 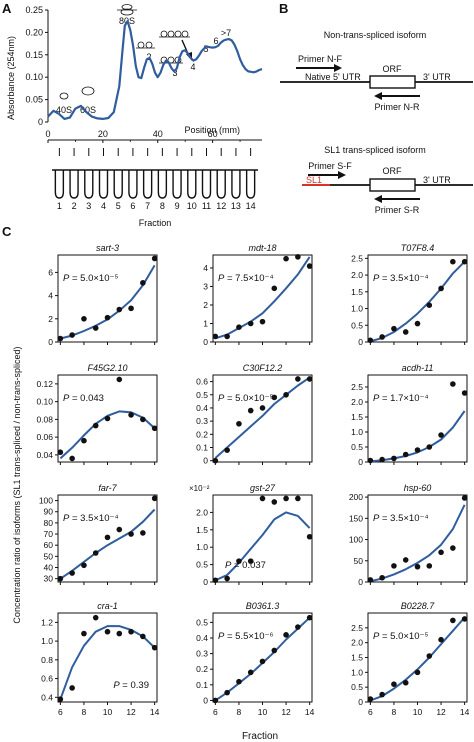 What do you see at coordinates (127, 10) in the screenshot?
I see `ribosome-80s-icon` at bounding box center [127, 10].